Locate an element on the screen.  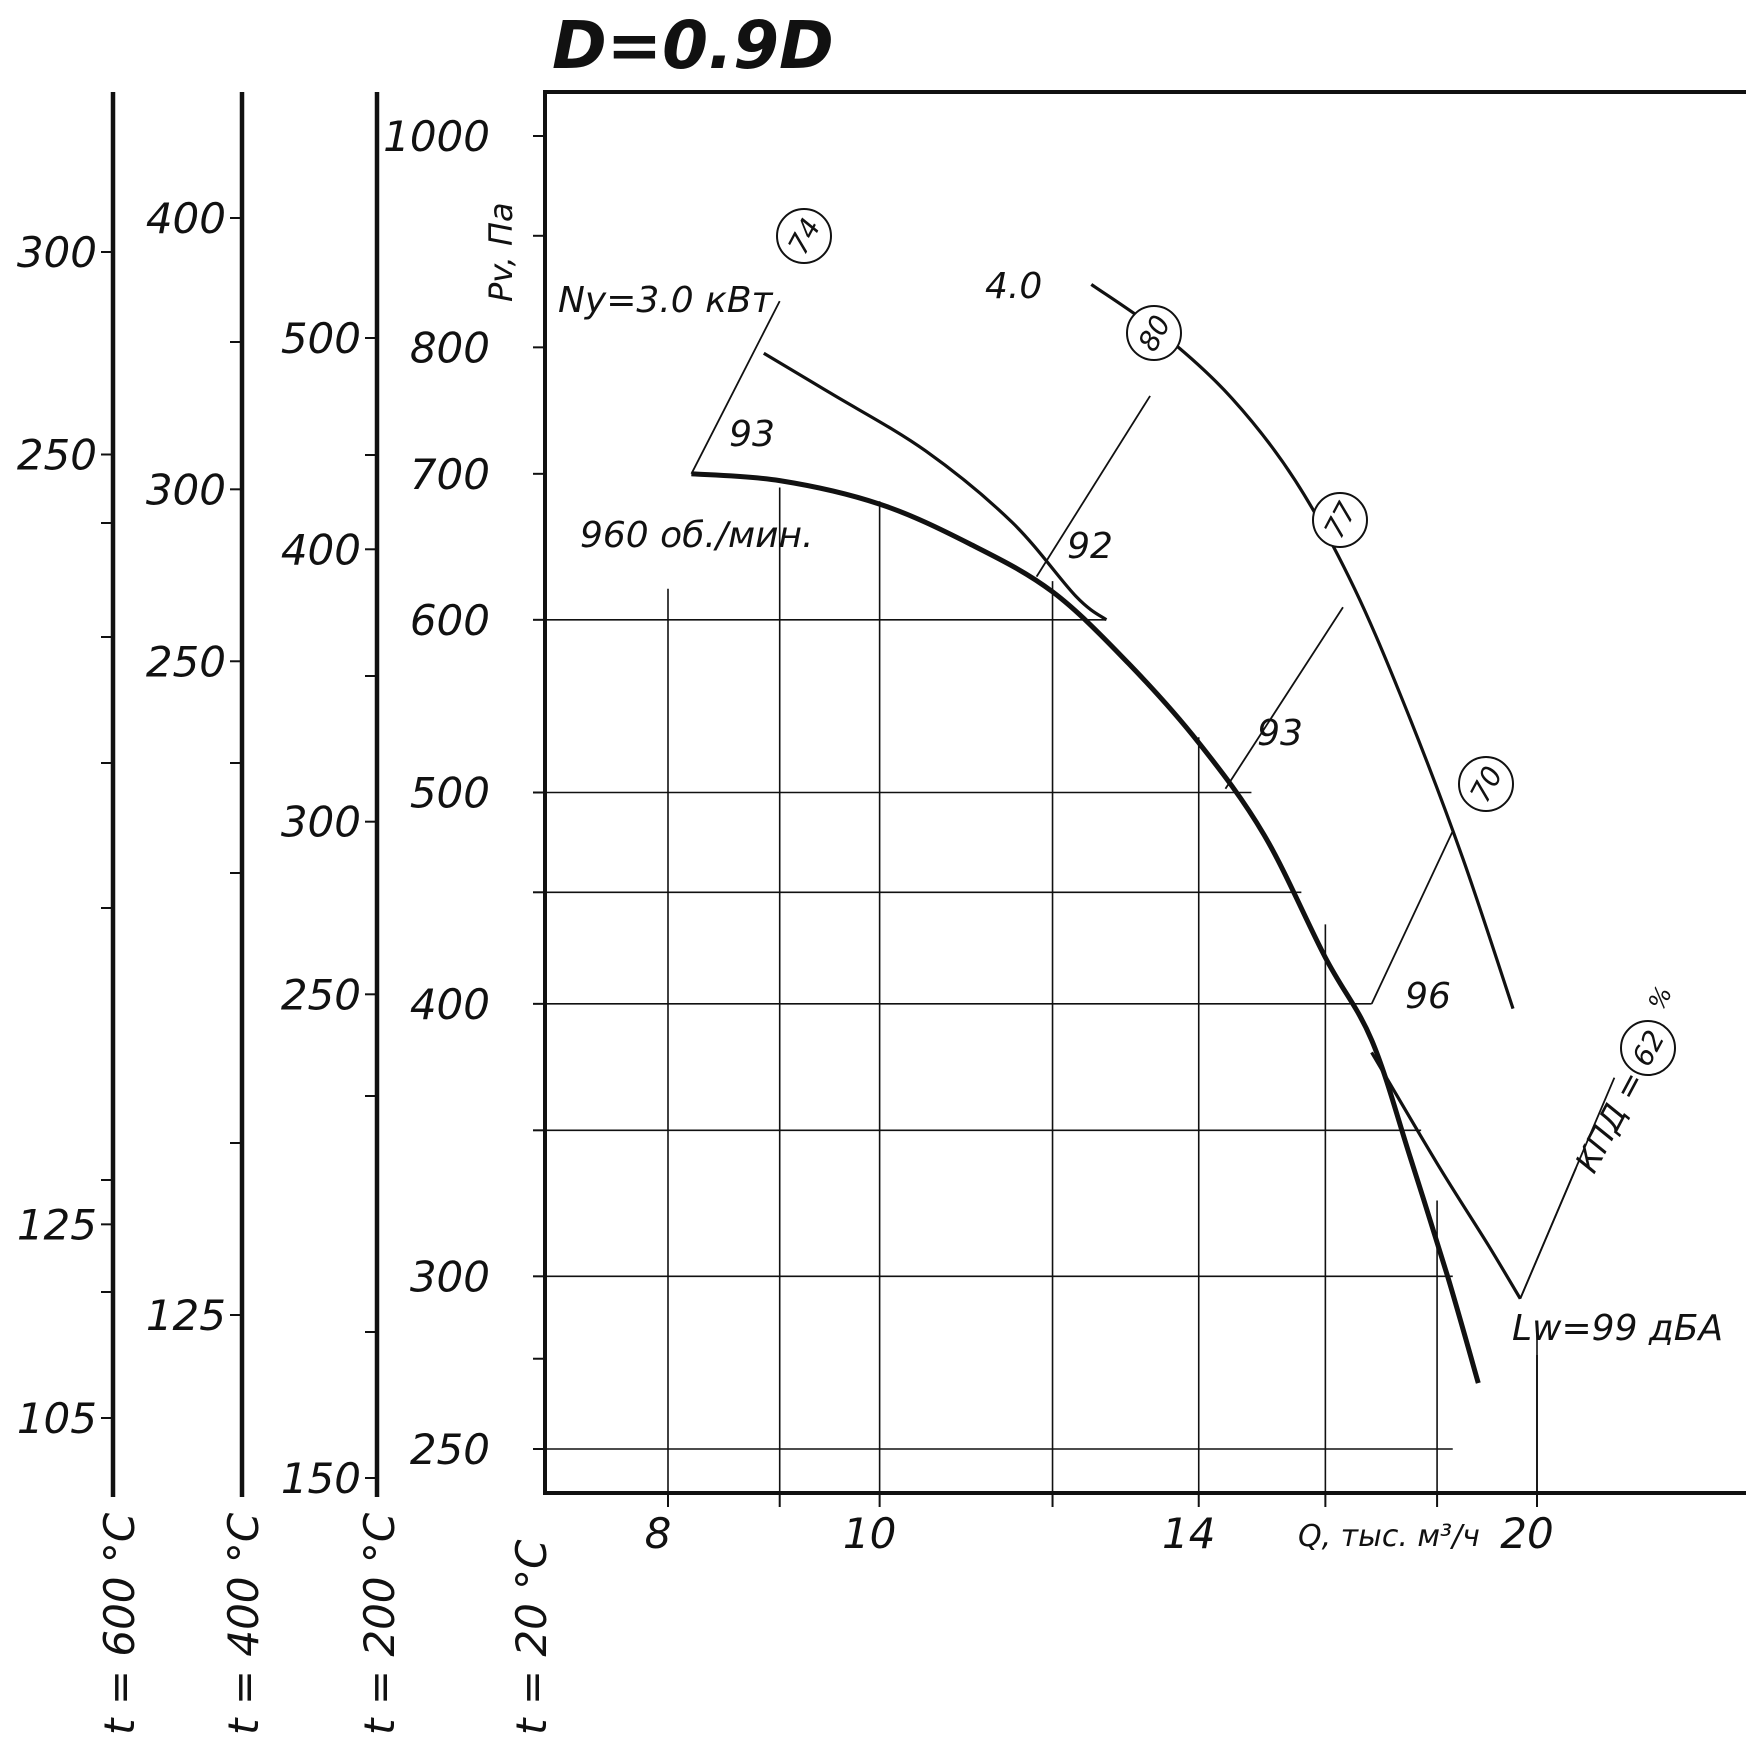
y-tick-label: 250 is located at coordinates (450, 1449).